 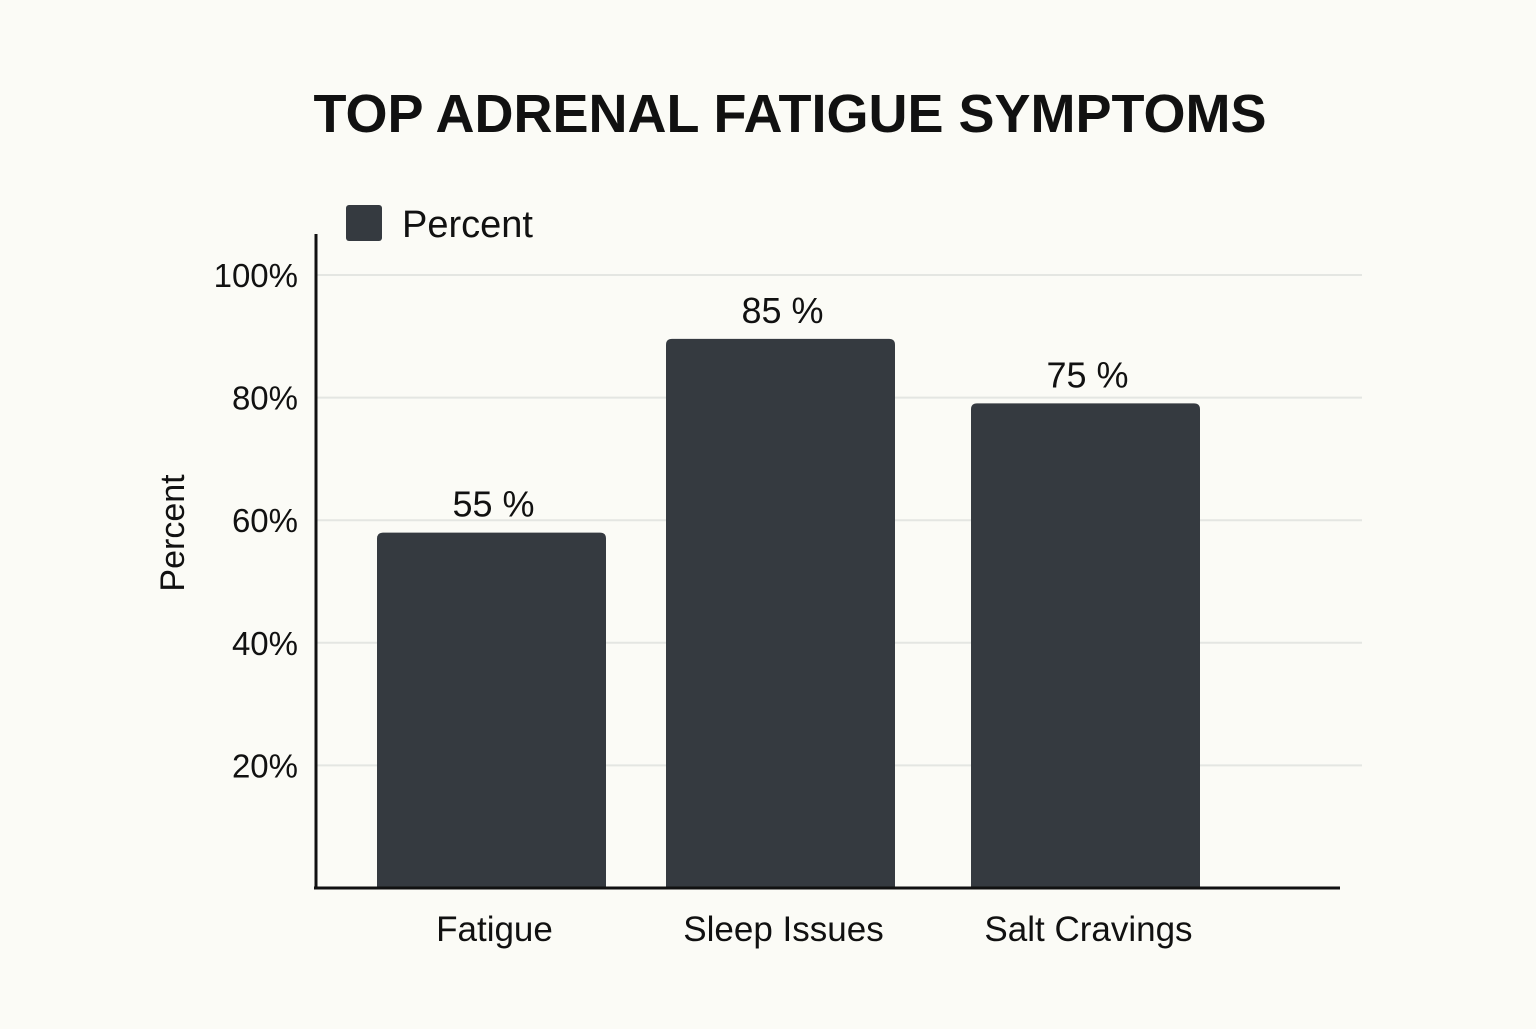 I want to click on y-tick-label: 60%, so click(x=265, y=520).